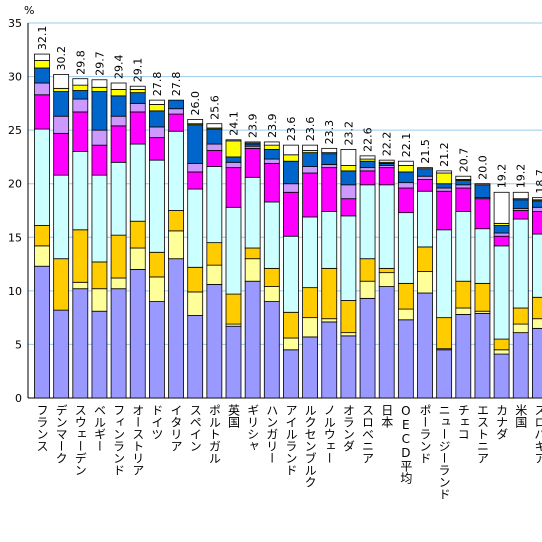  I want to click on x-tick-label: エストニア, so click(482, 434).